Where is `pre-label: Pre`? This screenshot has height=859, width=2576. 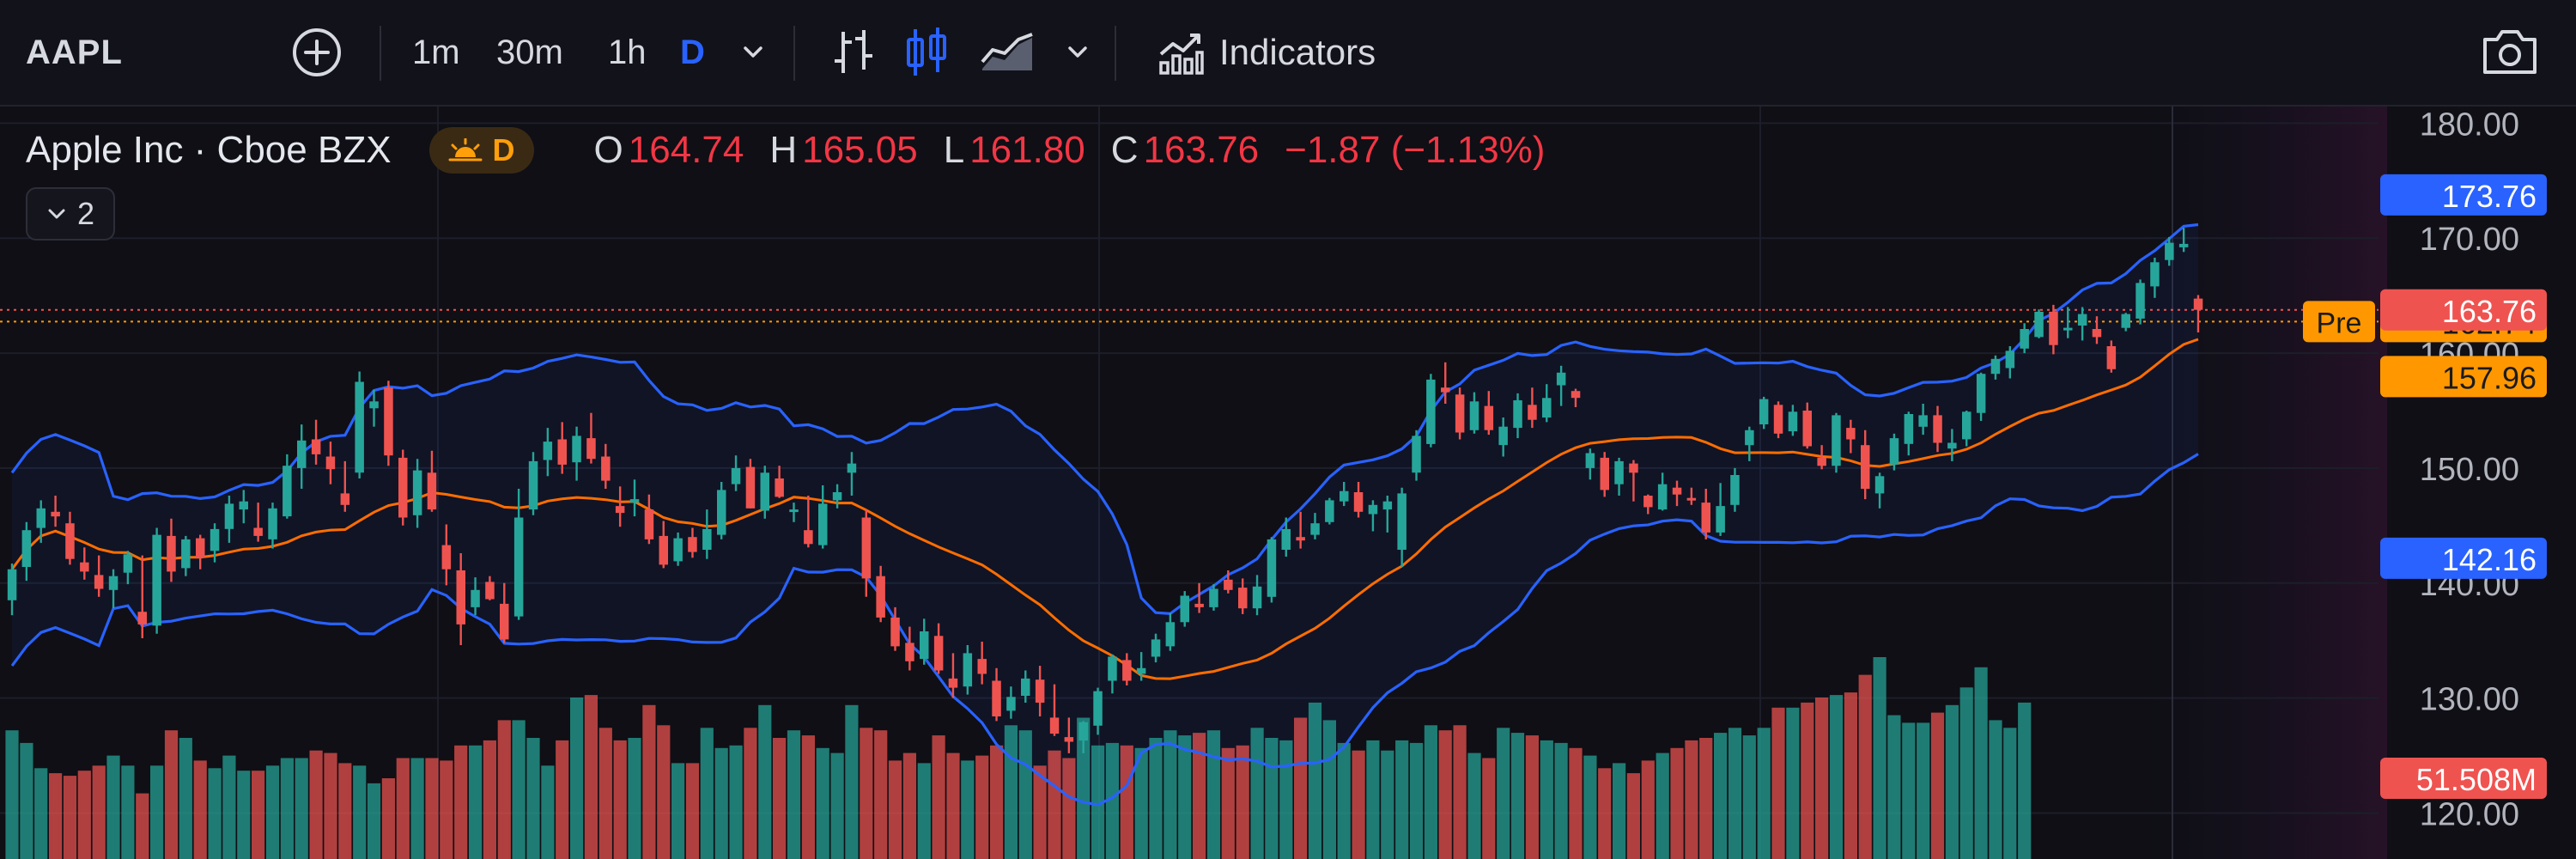 pre-label: Pre is located at coordinates (2339, 323).